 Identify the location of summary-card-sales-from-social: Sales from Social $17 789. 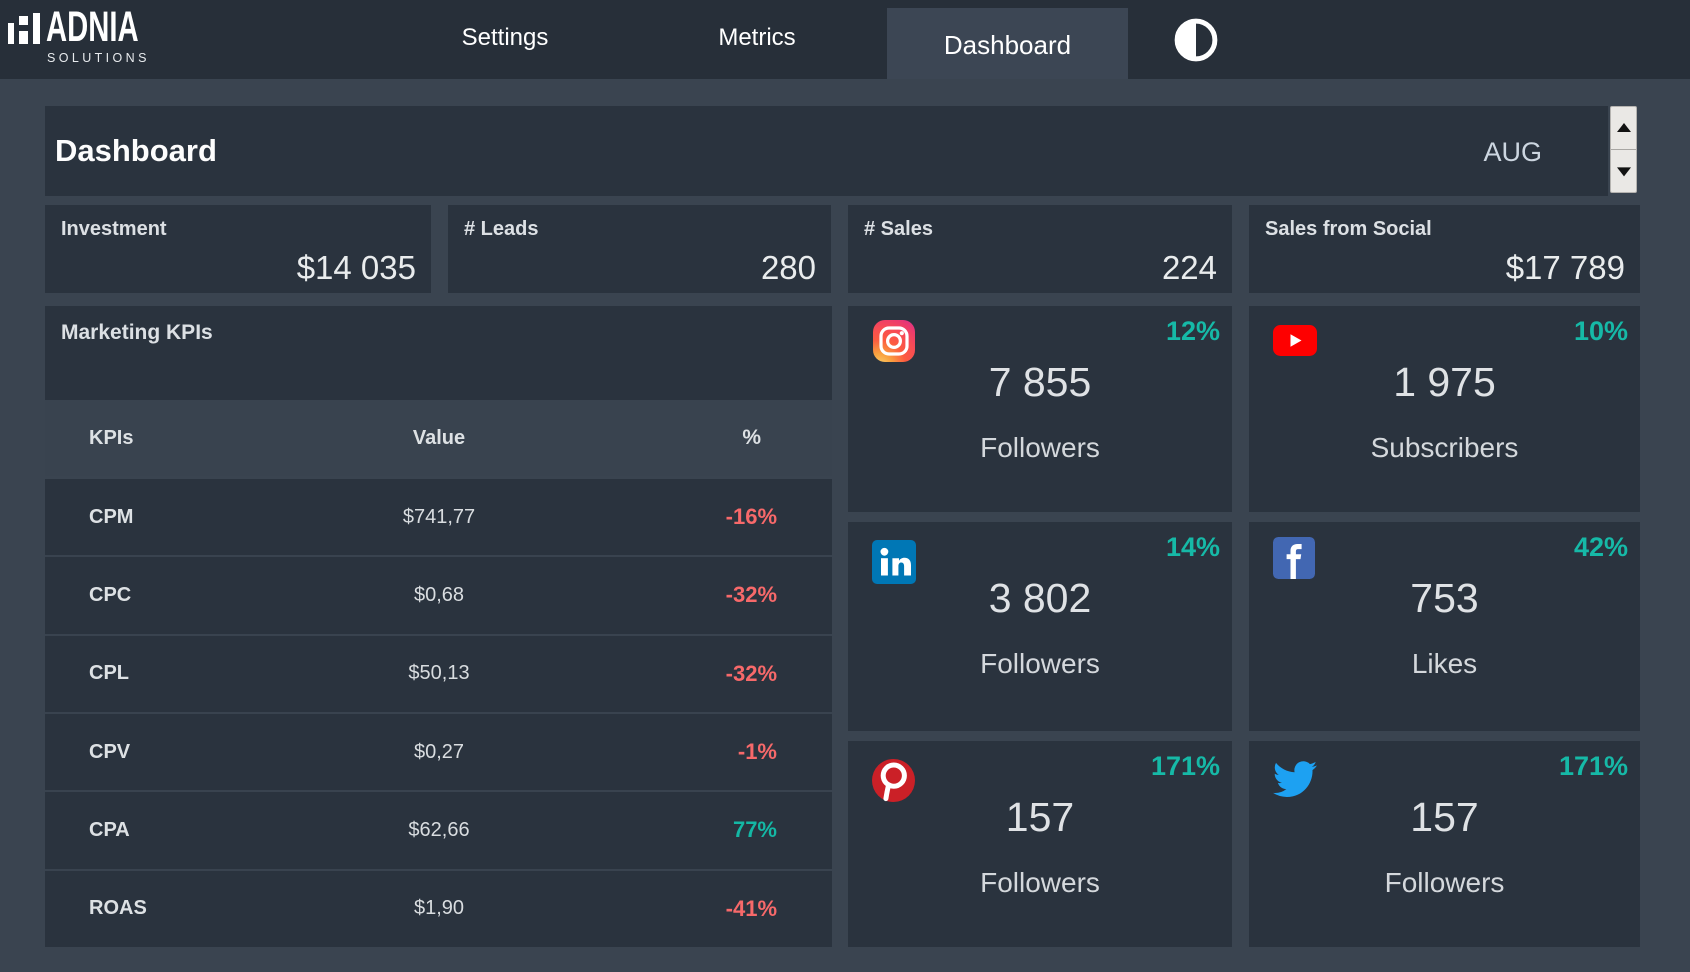
(1444, 249).